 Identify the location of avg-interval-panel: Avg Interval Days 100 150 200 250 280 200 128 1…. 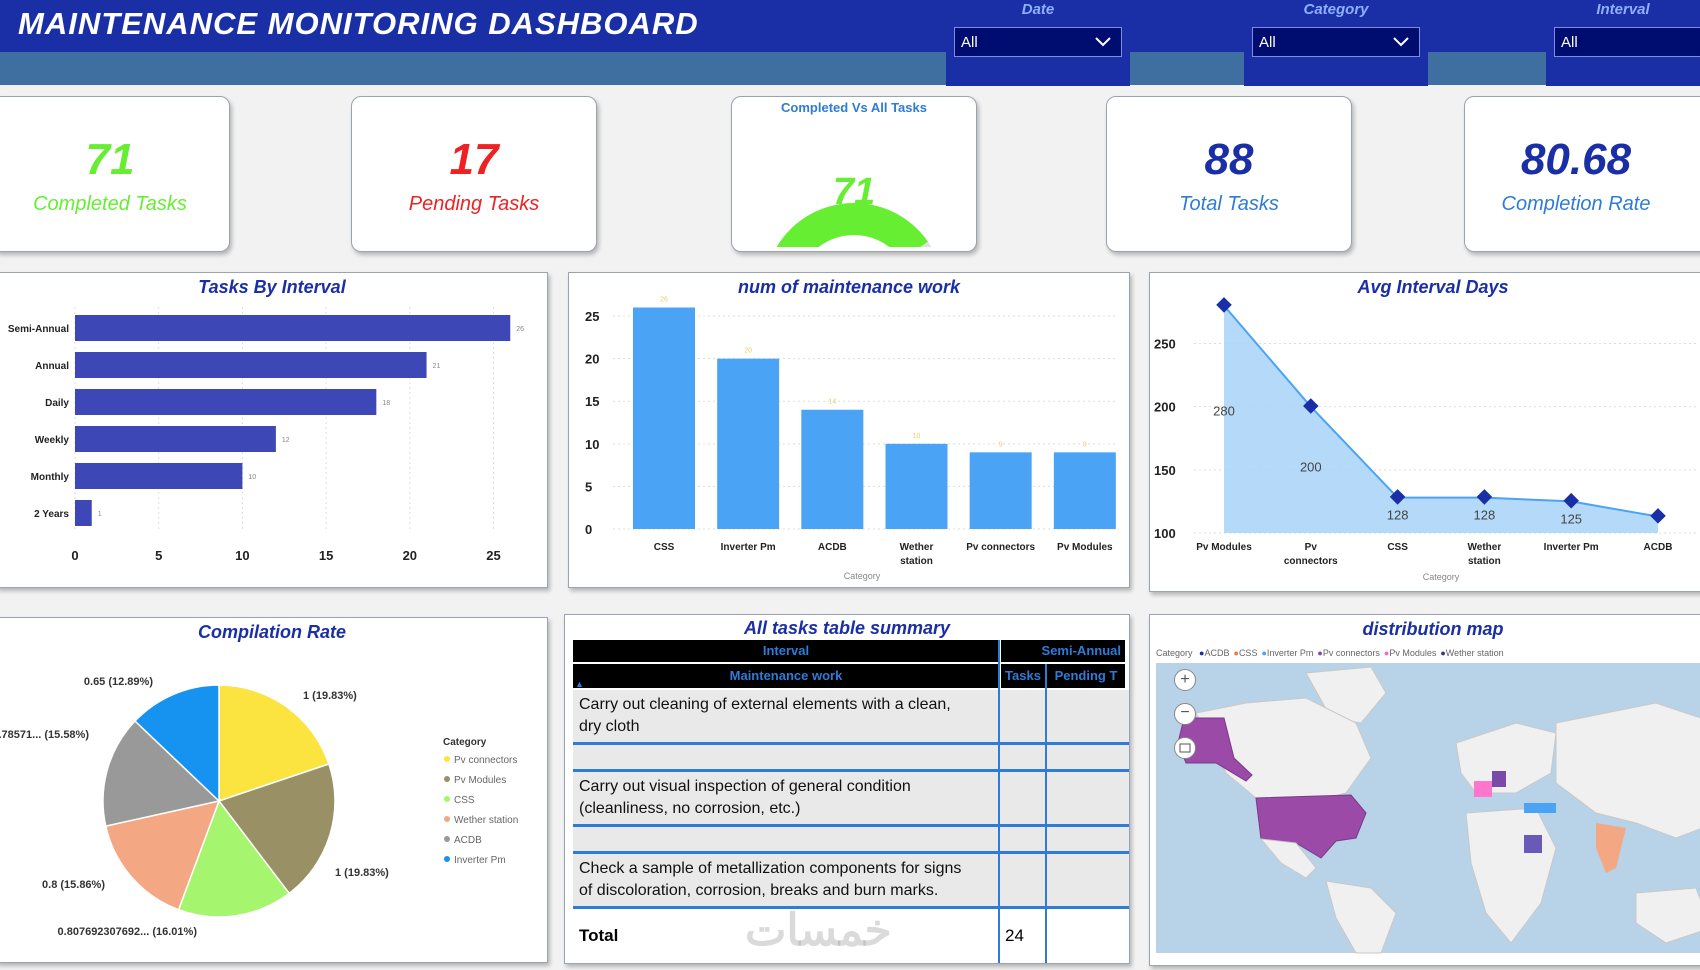
(1424, 432).